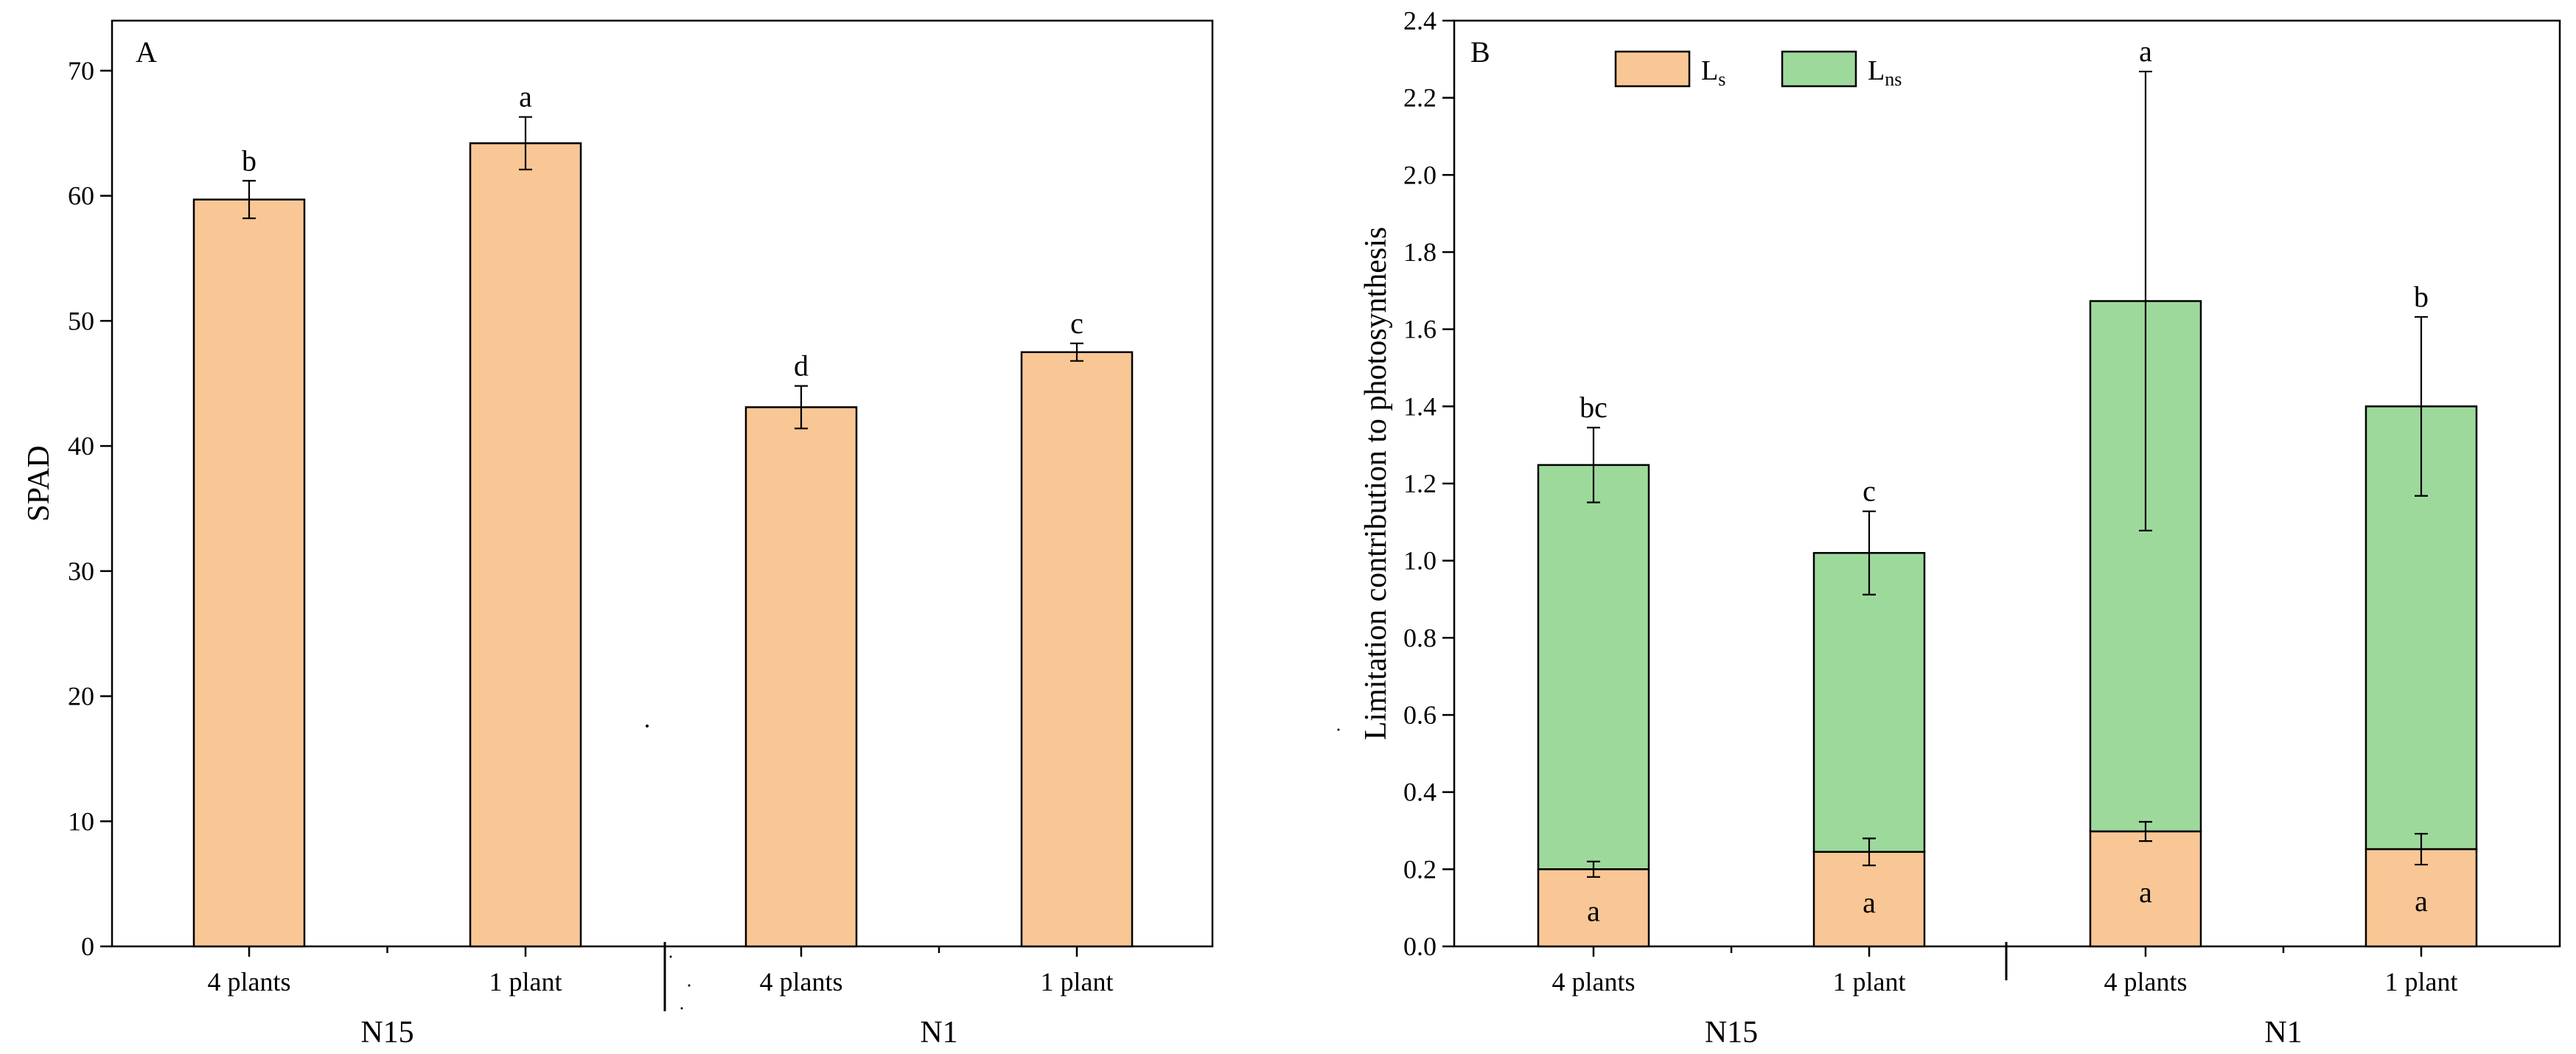 This screenshot has height=1054, width=2576. I want to click on y-tick-label: 0.8, so click(1420, 637).